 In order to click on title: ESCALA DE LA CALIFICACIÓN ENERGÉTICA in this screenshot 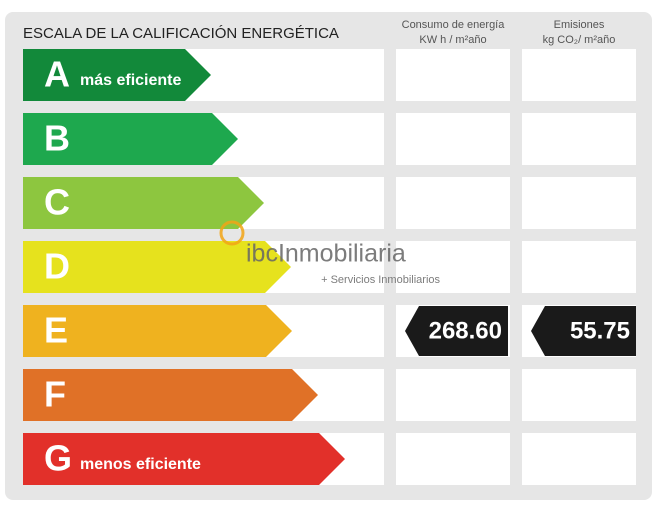, I will do `click(181, 33)`.